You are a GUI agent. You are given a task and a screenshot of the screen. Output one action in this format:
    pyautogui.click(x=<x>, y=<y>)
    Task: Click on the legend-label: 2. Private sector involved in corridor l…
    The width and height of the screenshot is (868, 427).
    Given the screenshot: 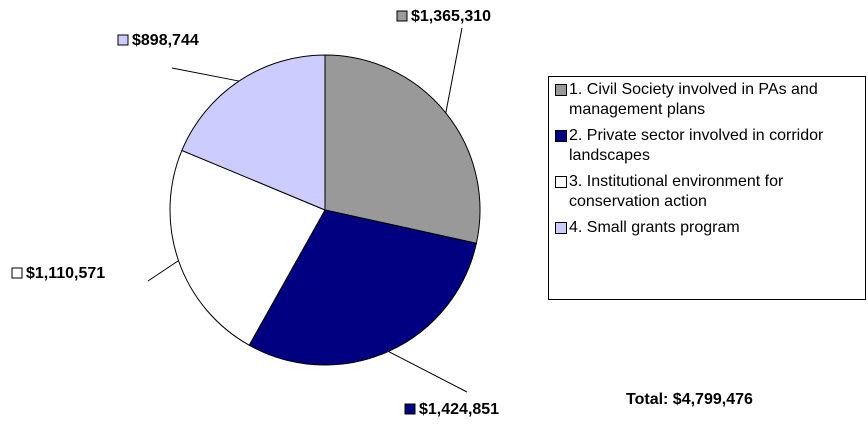 What is the action you would take?
    pyautogui.click(x=696, y=145)
    